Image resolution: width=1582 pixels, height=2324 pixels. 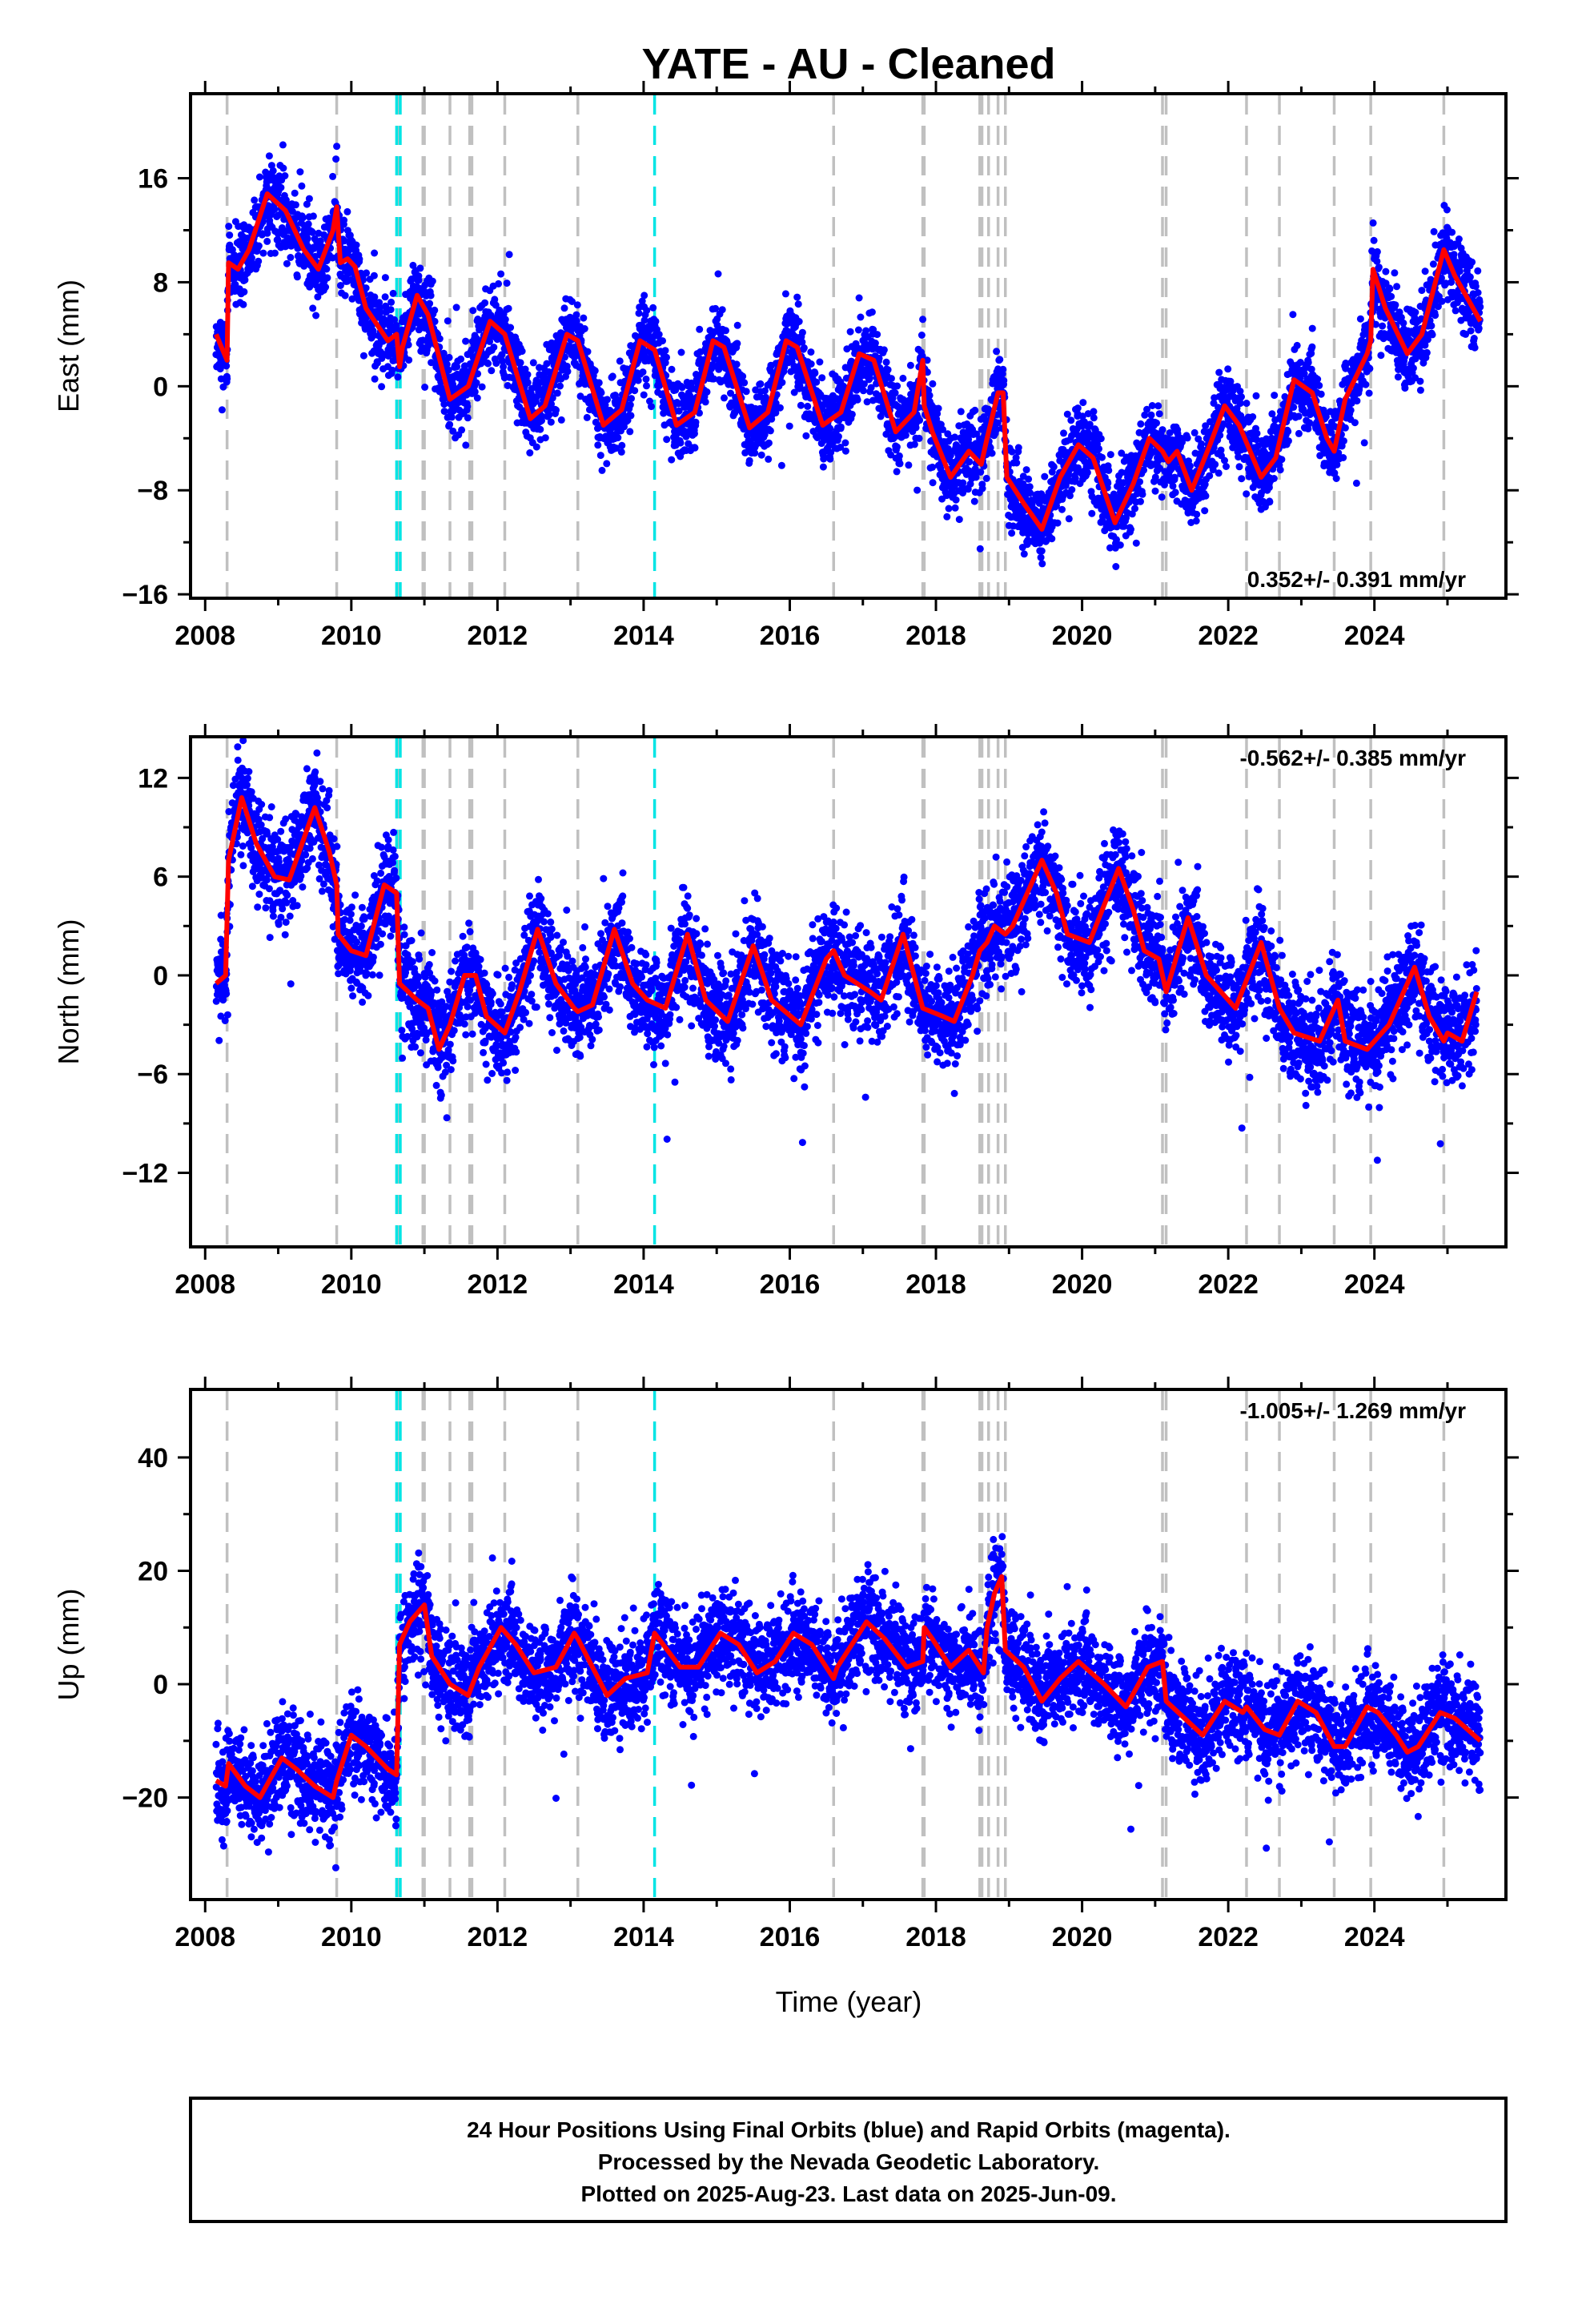 I want to click on chart-title: YATE - AU - Cleaned, so click(x=848, y=64).